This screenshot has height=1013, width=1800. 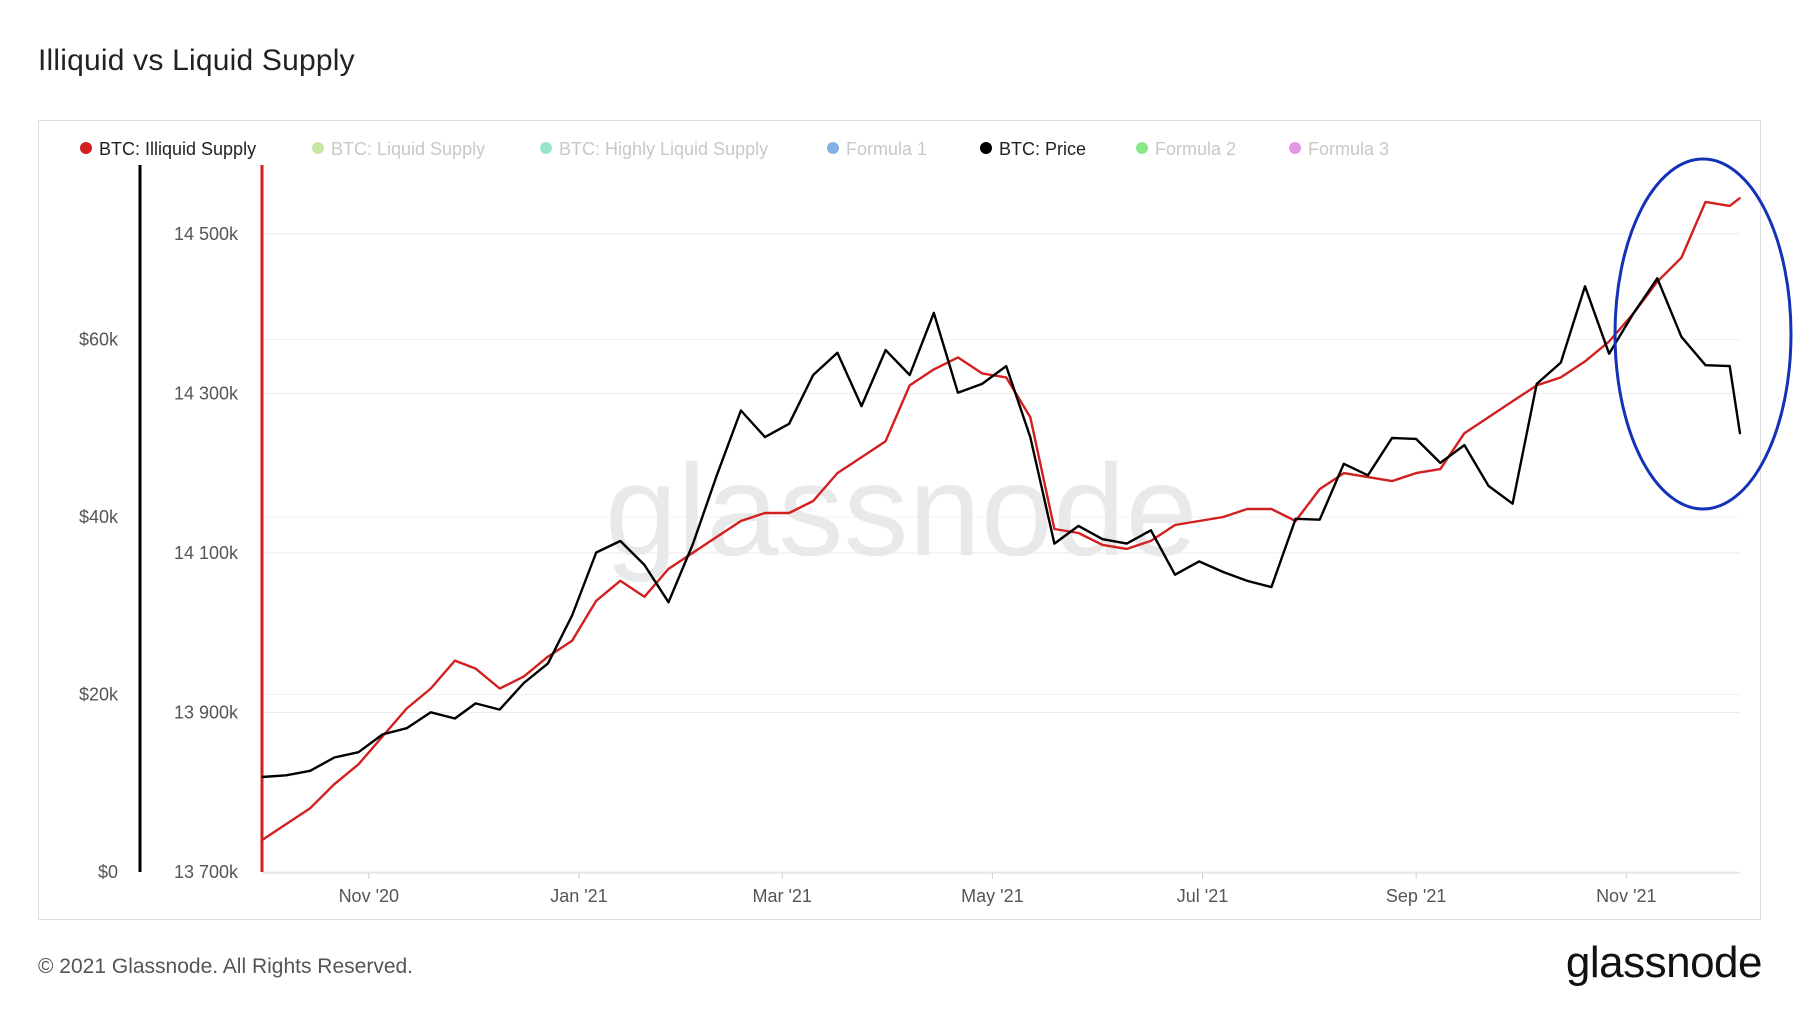 What do you see at coordinates (1664, 962) in the screenshot?
I see `glassnode-logo: glassnode` at bounding box center [1664, 962].